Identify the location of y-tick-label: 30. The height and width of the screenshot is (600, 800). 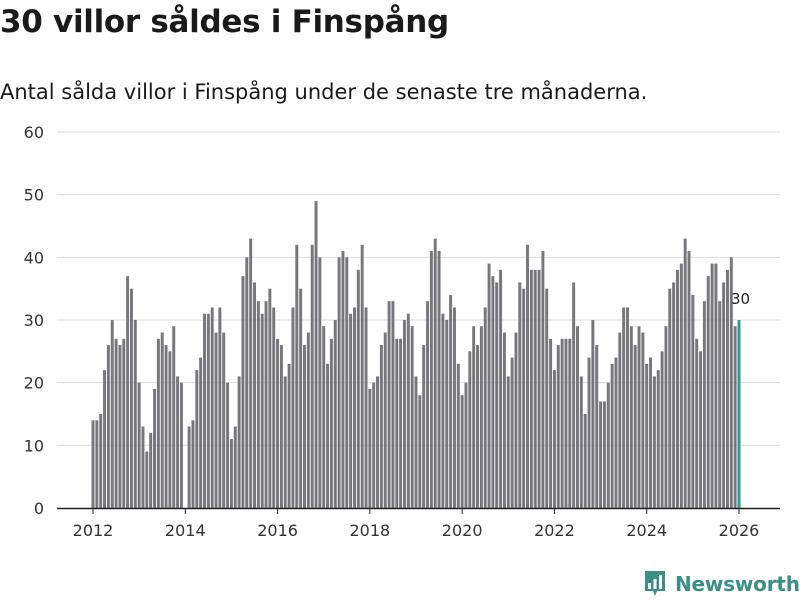
(34, 320).